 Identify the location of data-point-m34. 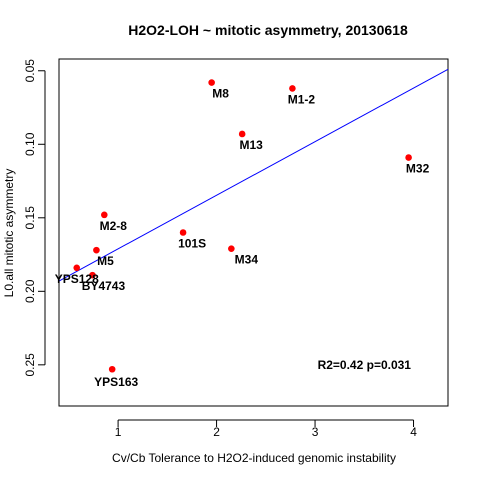
(231, 248).